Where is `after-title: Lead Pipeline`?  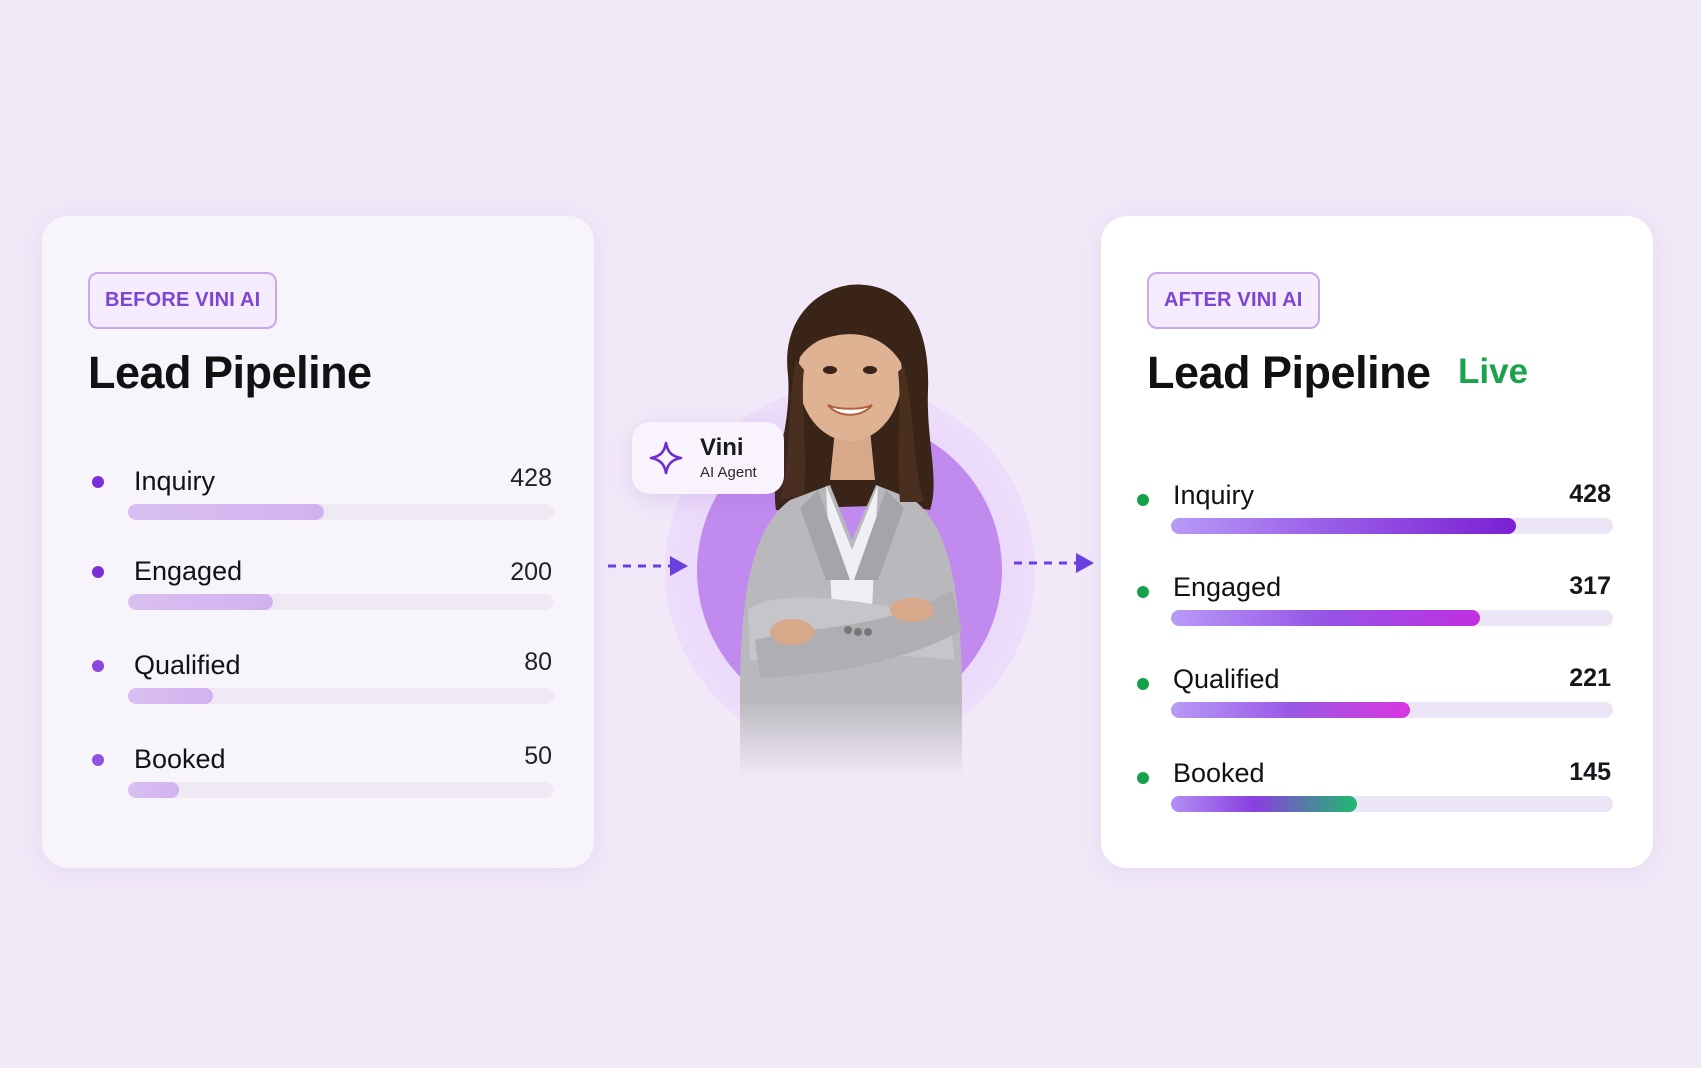
after-title: Lead Pipeline is located at coordinates (1289, 372).